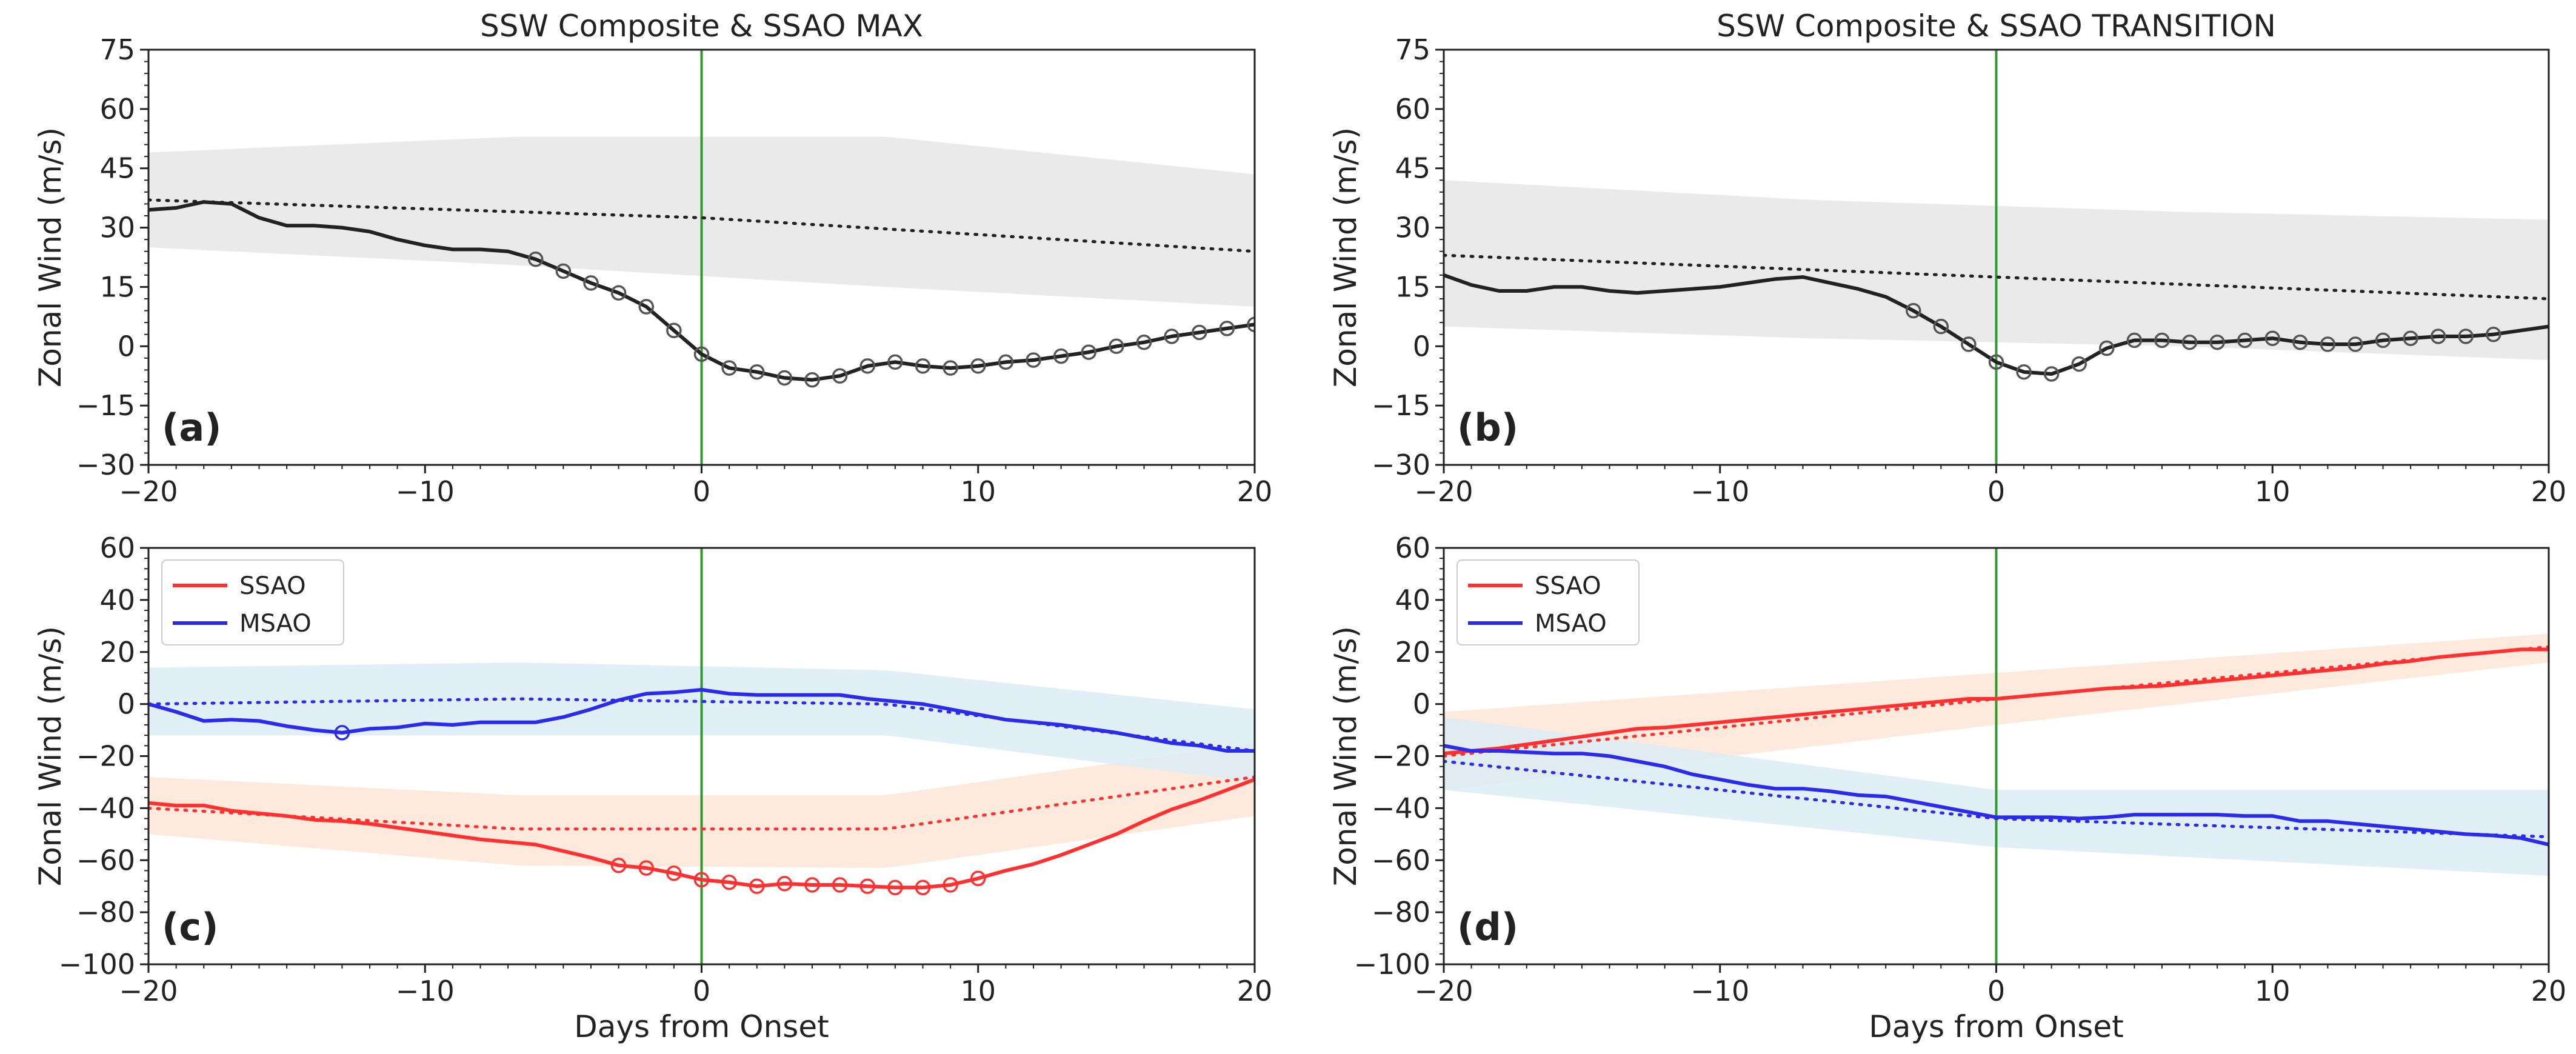 This screenshot has width=2576, height=1054. What do you see at coordinates (702, 834) in the screenshot?
I see `series-line-ssao` at bounding box center [702, 834].